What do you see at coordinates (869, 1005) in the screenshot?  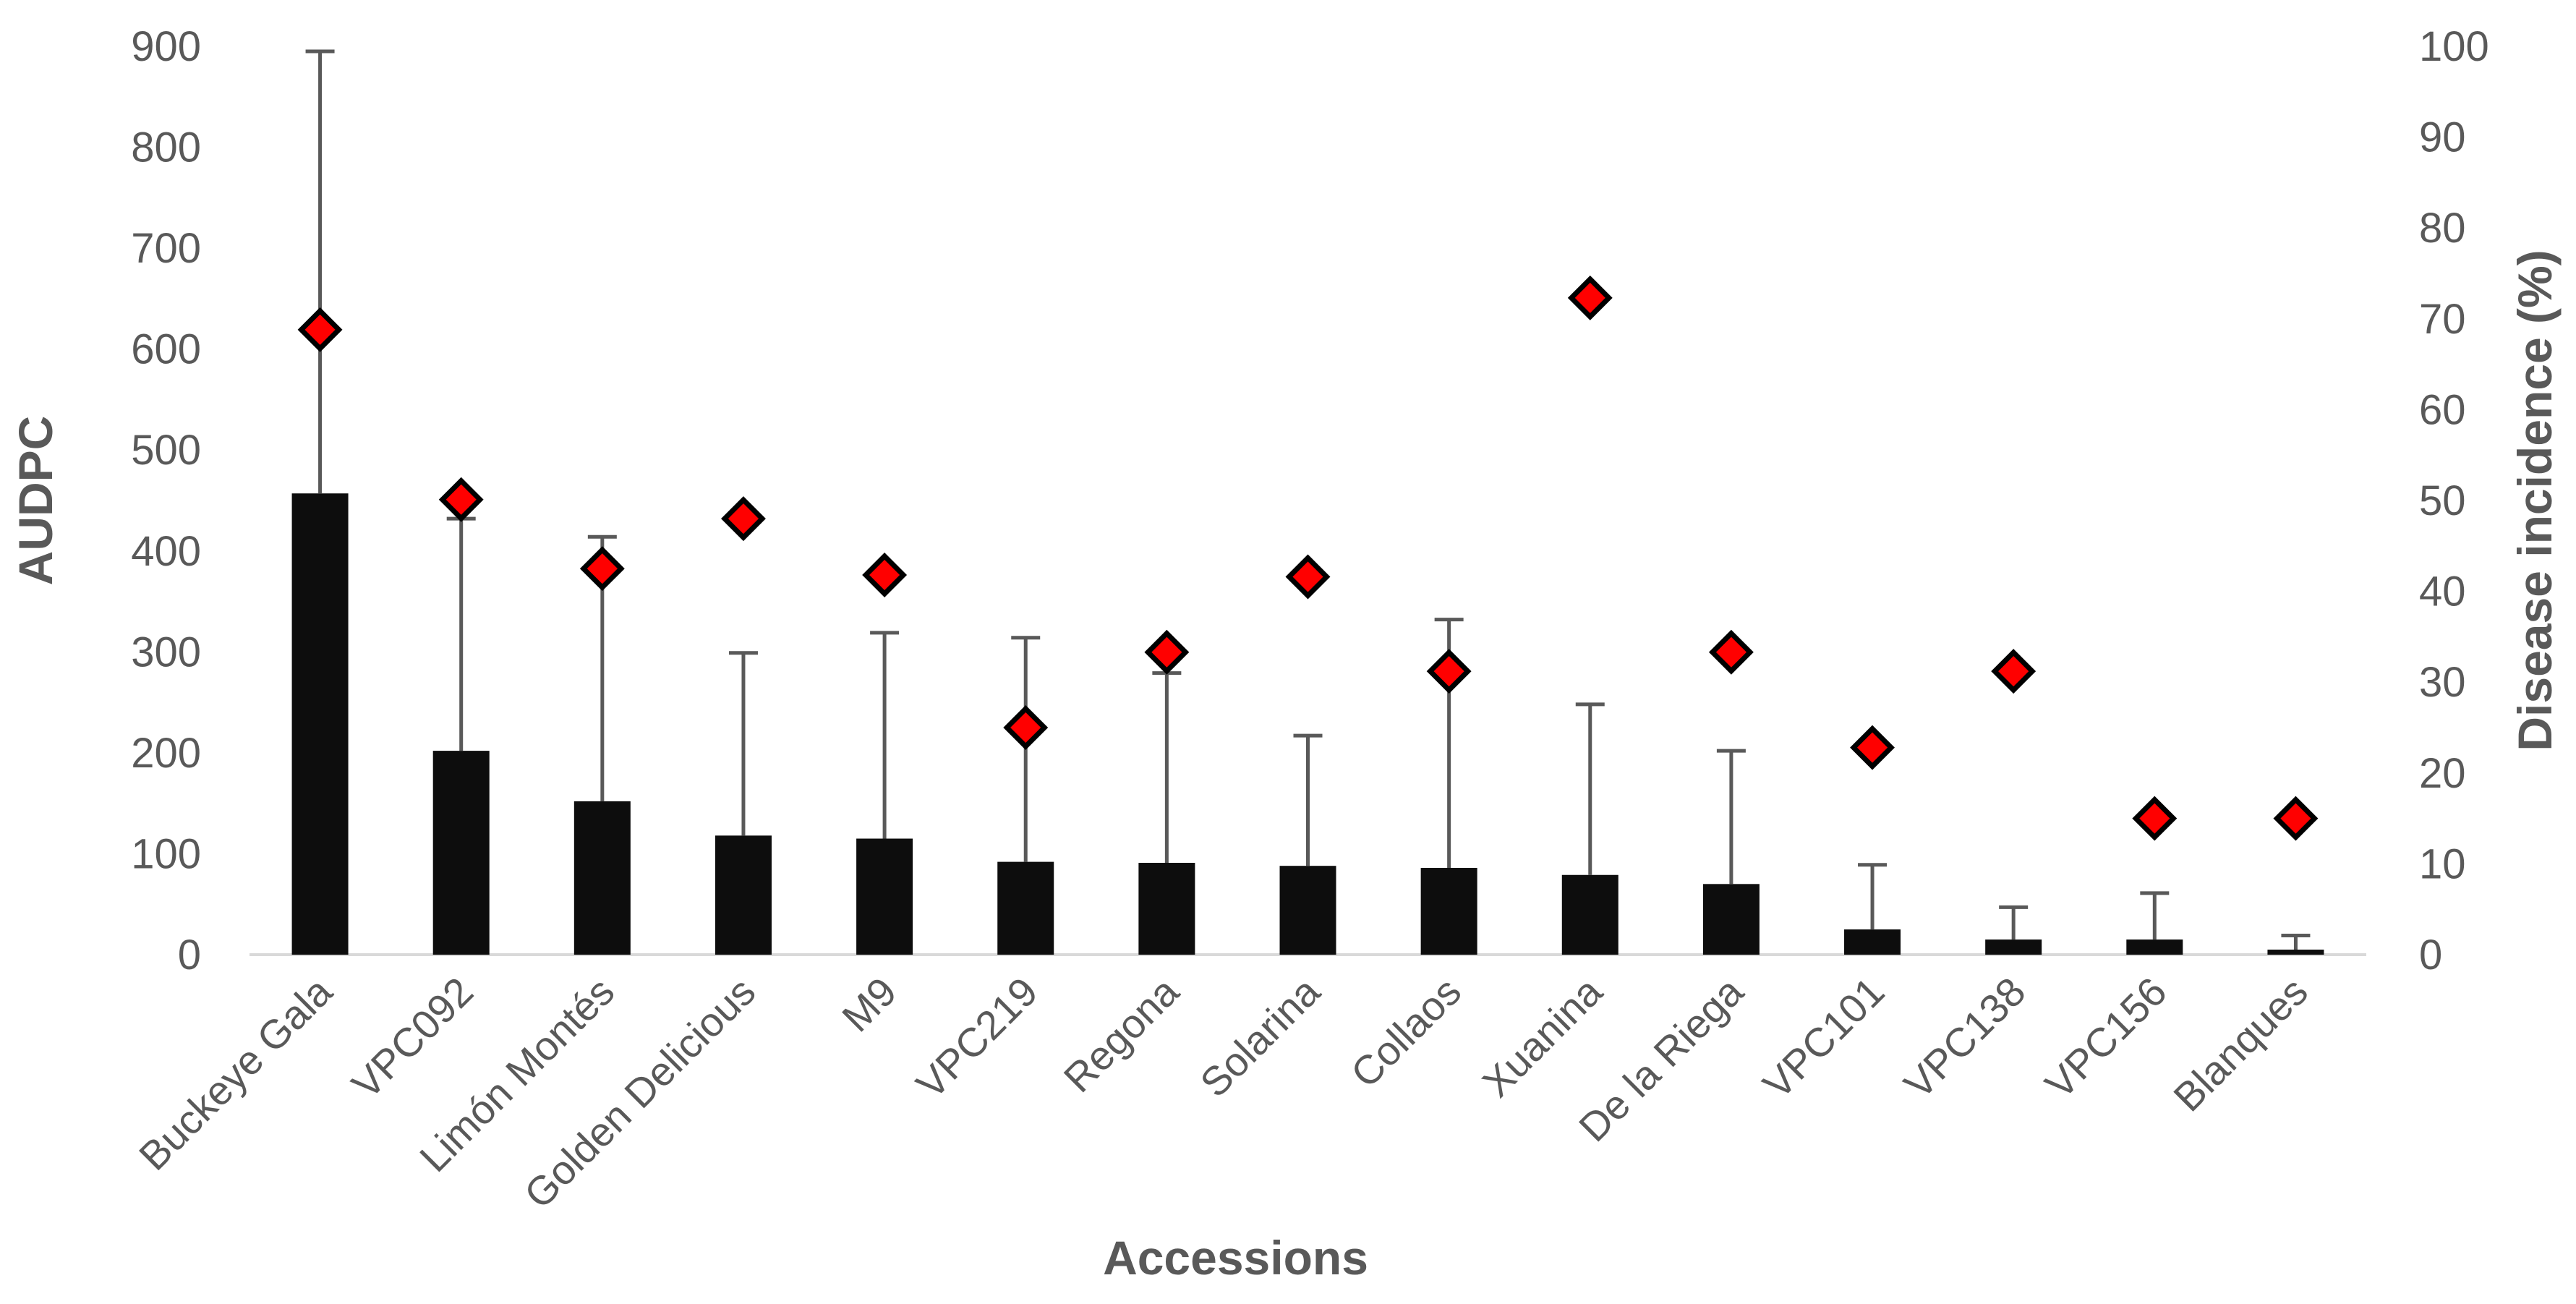 I see `category-label: M9` at bounding box center [869, 1005].